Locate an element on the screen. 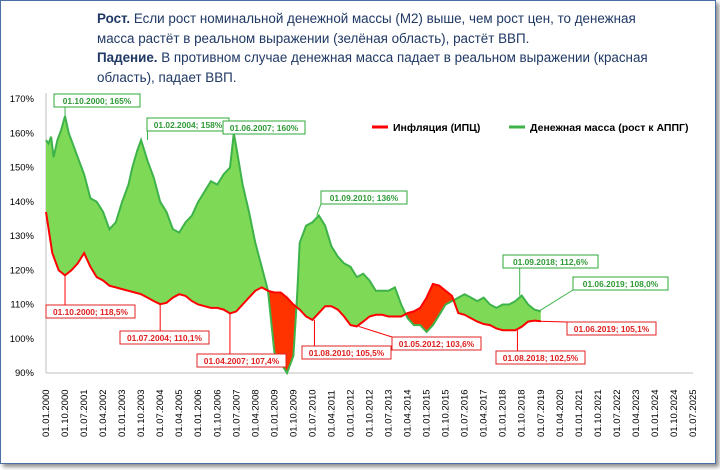 This screenshot has width=720, height=470. x-tick-label: 01.07.2010 is located at coordinates (312, 413).